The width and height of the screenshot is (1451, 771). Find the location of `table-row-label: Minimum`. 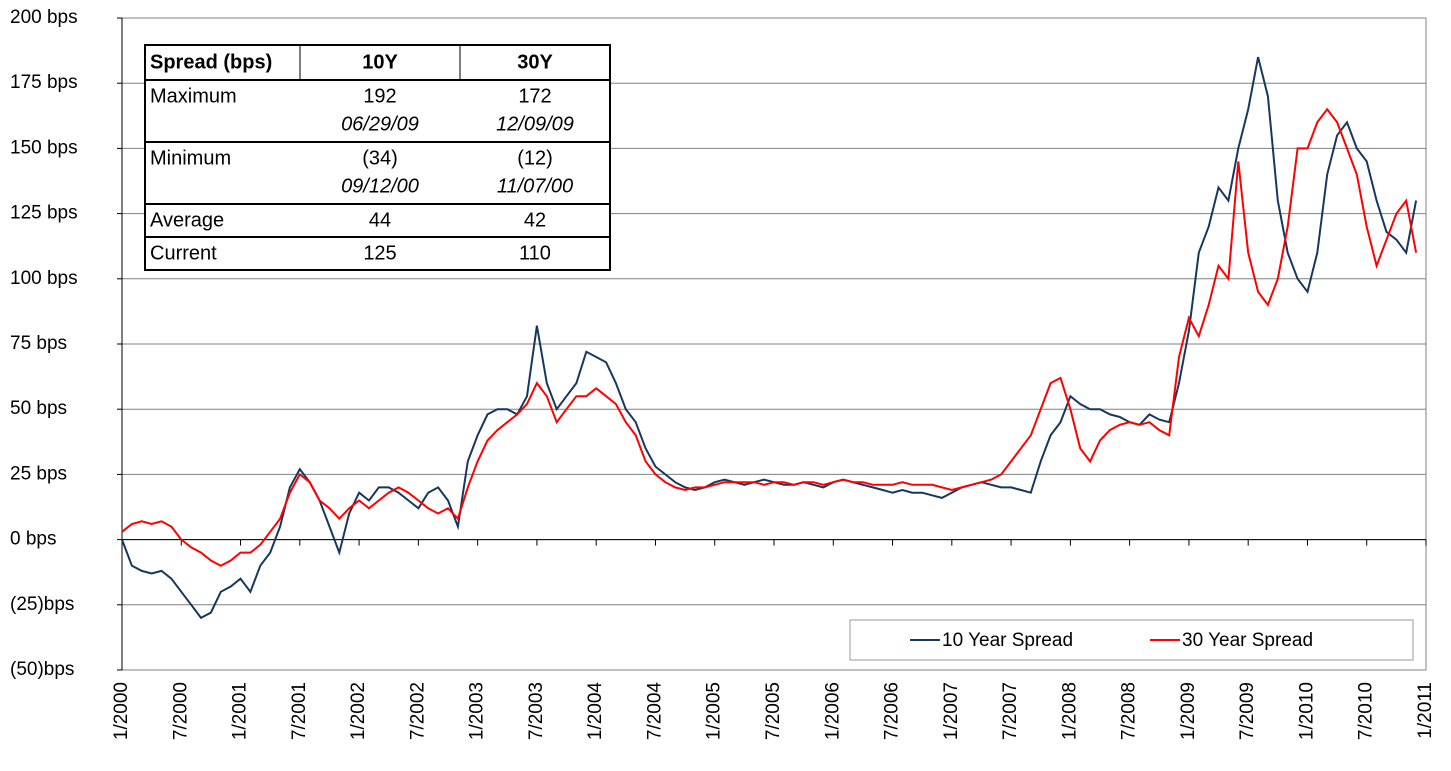

table-row-label: Minimum is located at coordinates (190, 158).